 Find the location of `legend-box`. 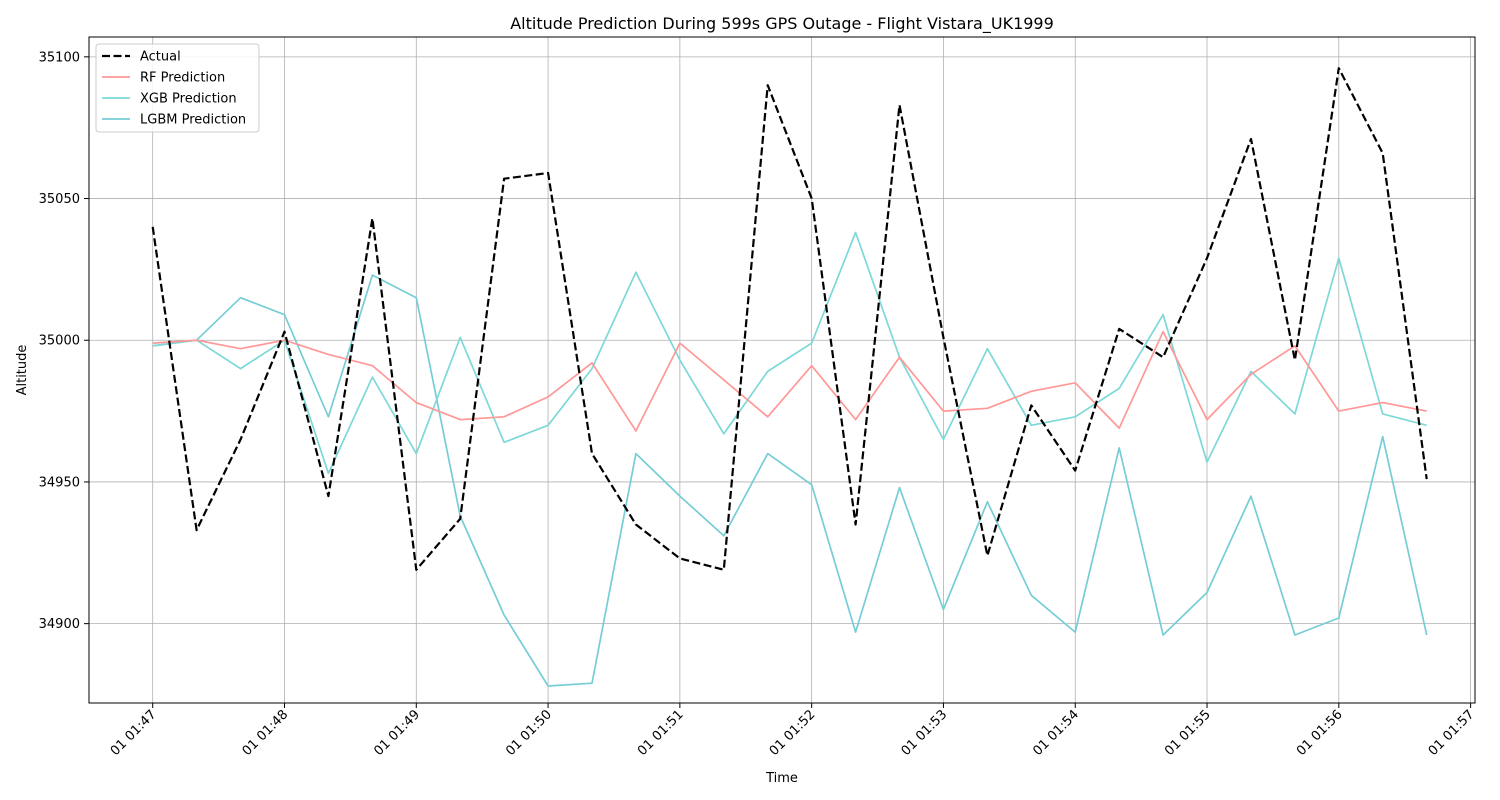

legend-box is located at coordinates (177, 88).